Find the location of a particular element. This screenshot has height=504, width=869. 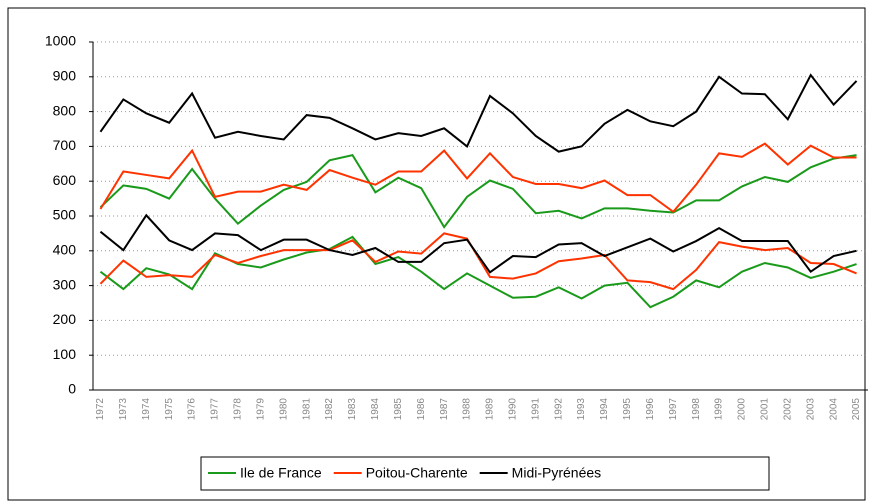

y-tick-label: 300 is located at coordinates (65, 284).